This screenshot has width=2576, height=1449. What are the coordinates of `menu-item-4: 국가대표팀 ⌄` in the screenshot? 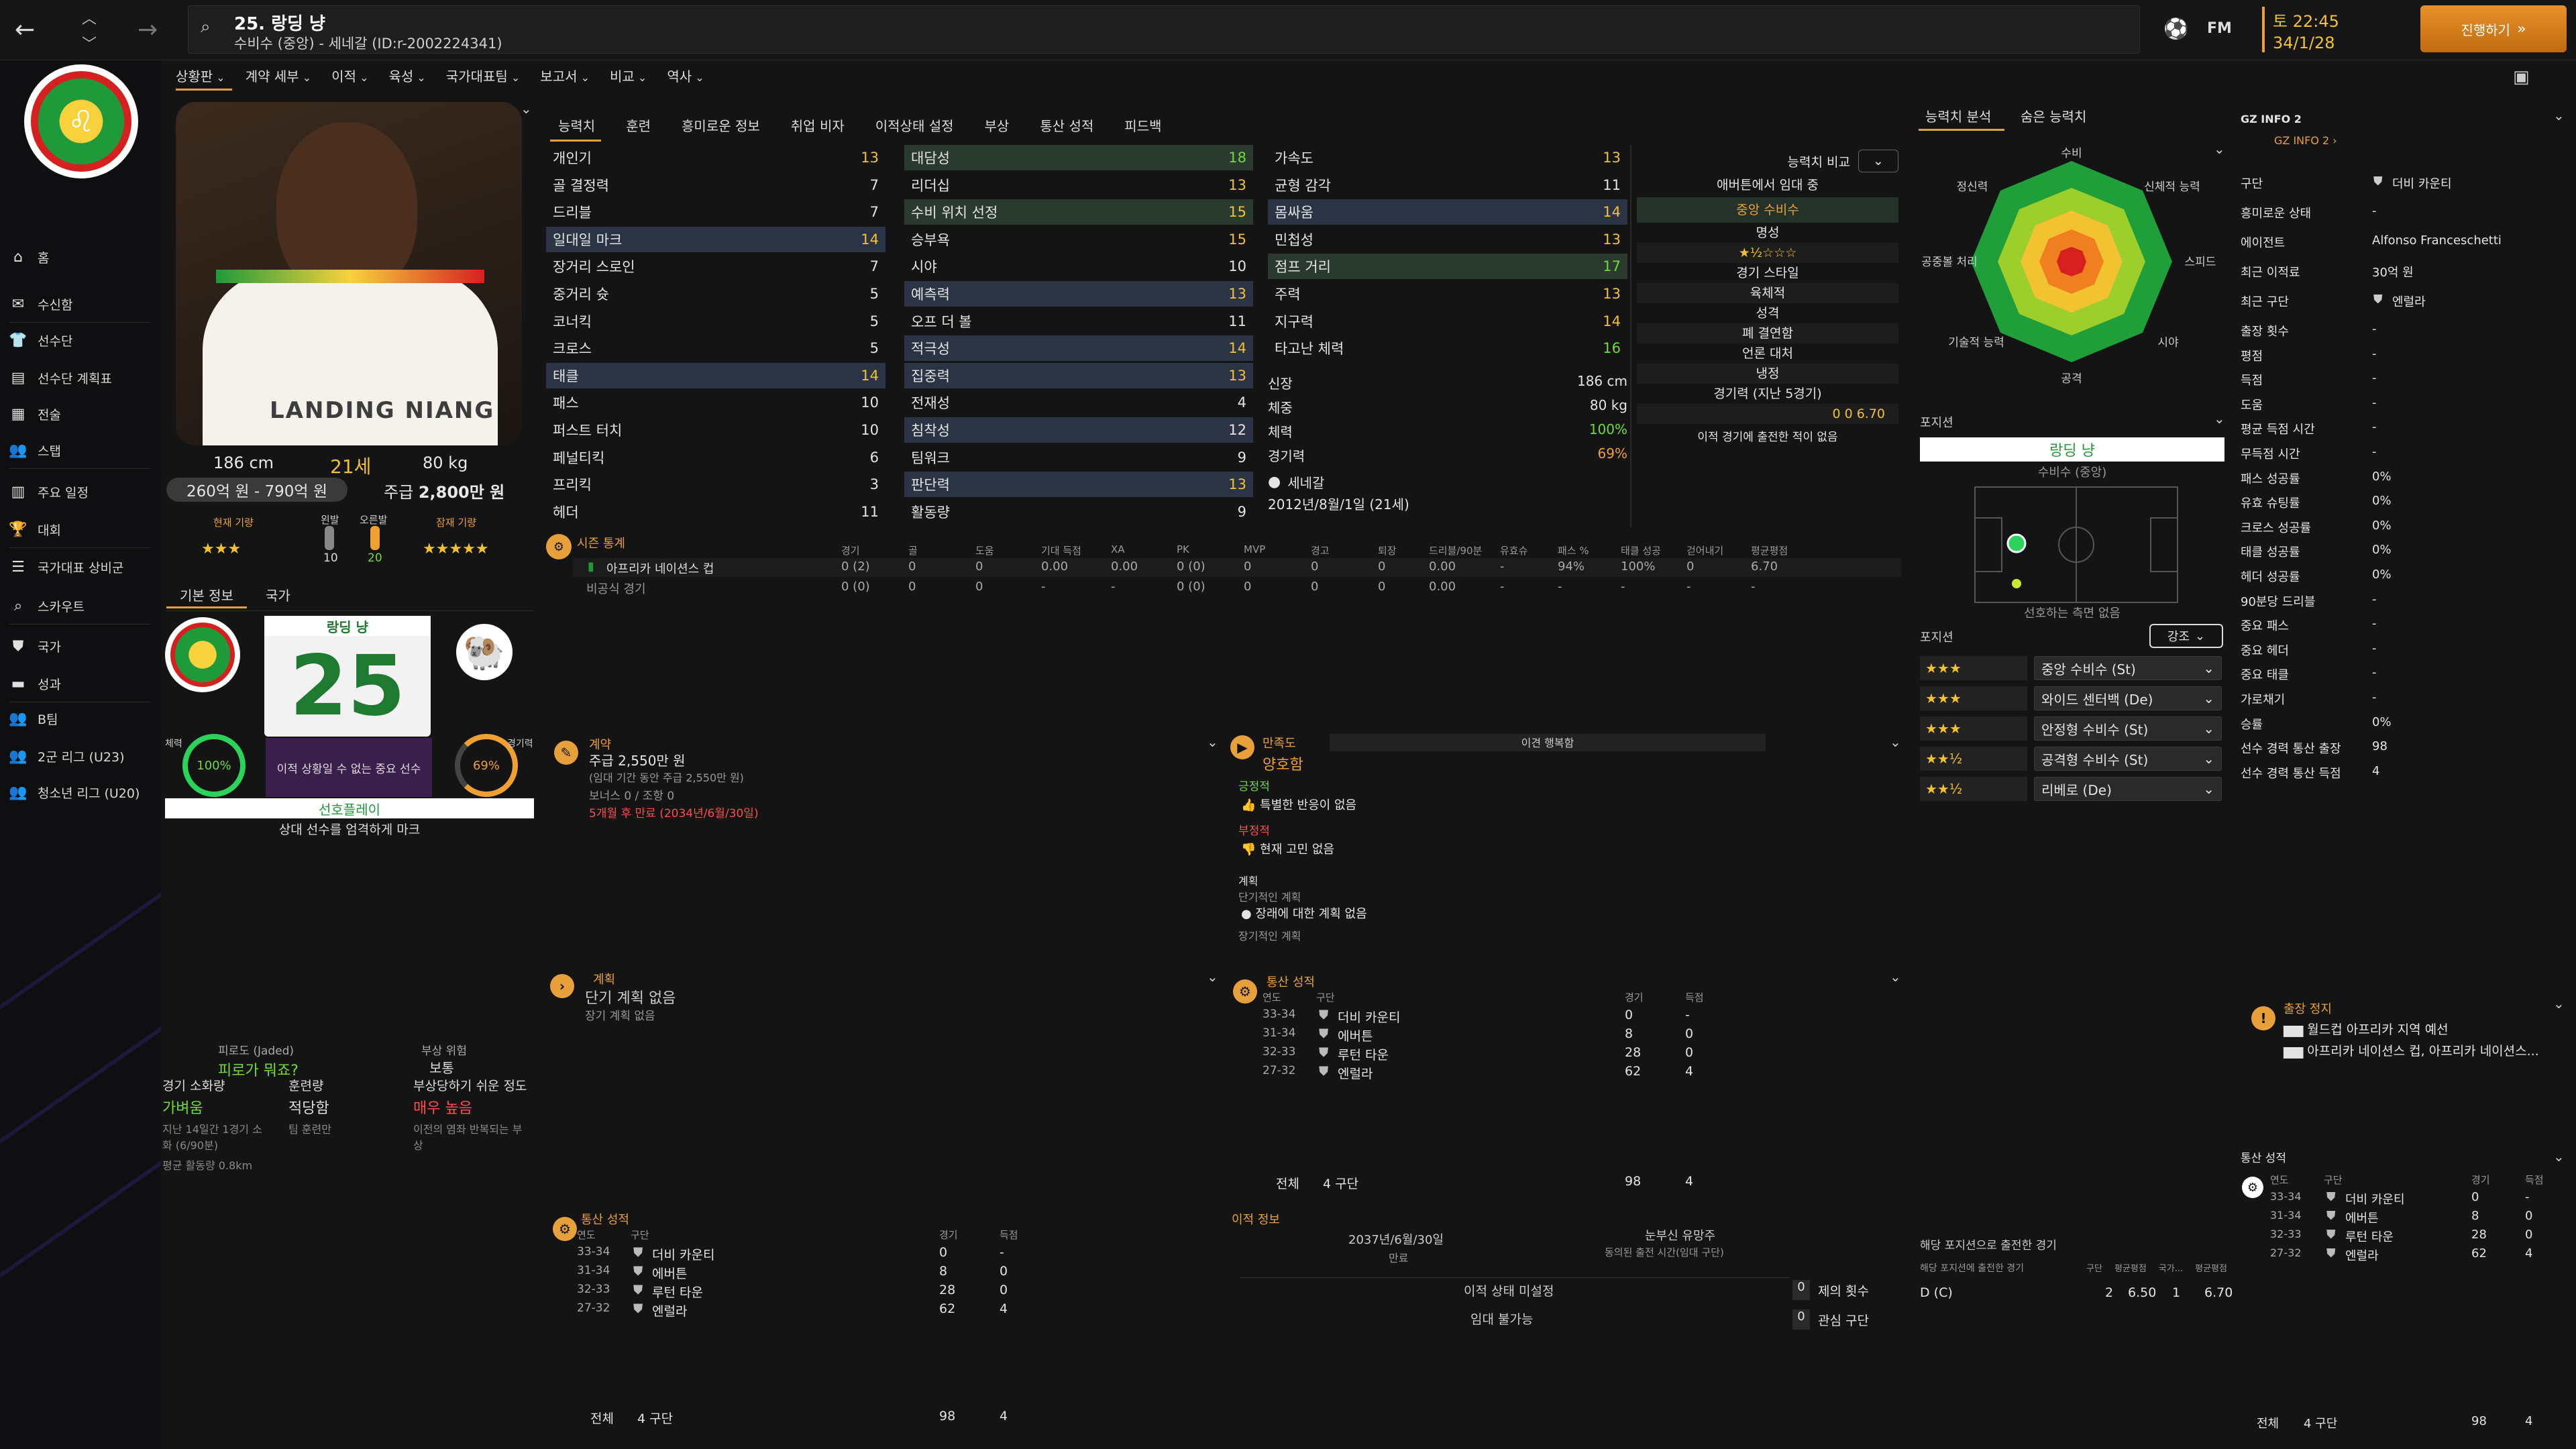 It's located at (483, 79).